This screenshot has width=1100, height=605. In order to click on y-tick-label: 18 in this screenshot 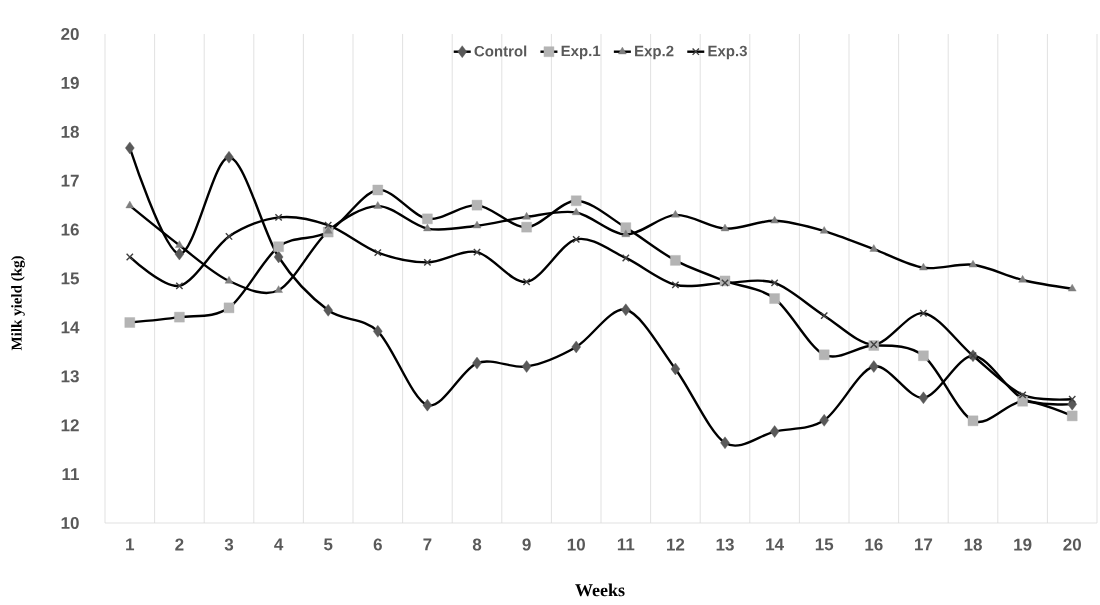, I will do `click(70, 131)`.